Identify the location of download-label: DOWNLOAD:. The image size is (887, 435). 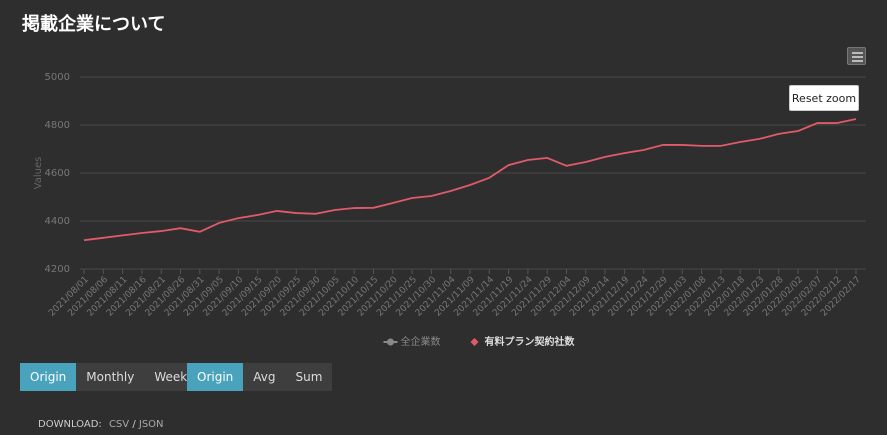
(70, 424).